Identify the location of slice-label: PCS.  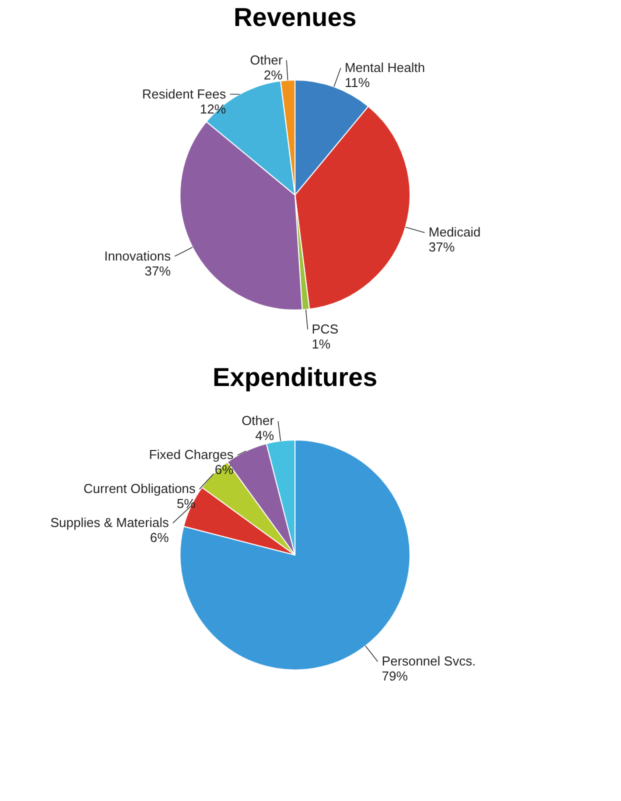
(325, 328).